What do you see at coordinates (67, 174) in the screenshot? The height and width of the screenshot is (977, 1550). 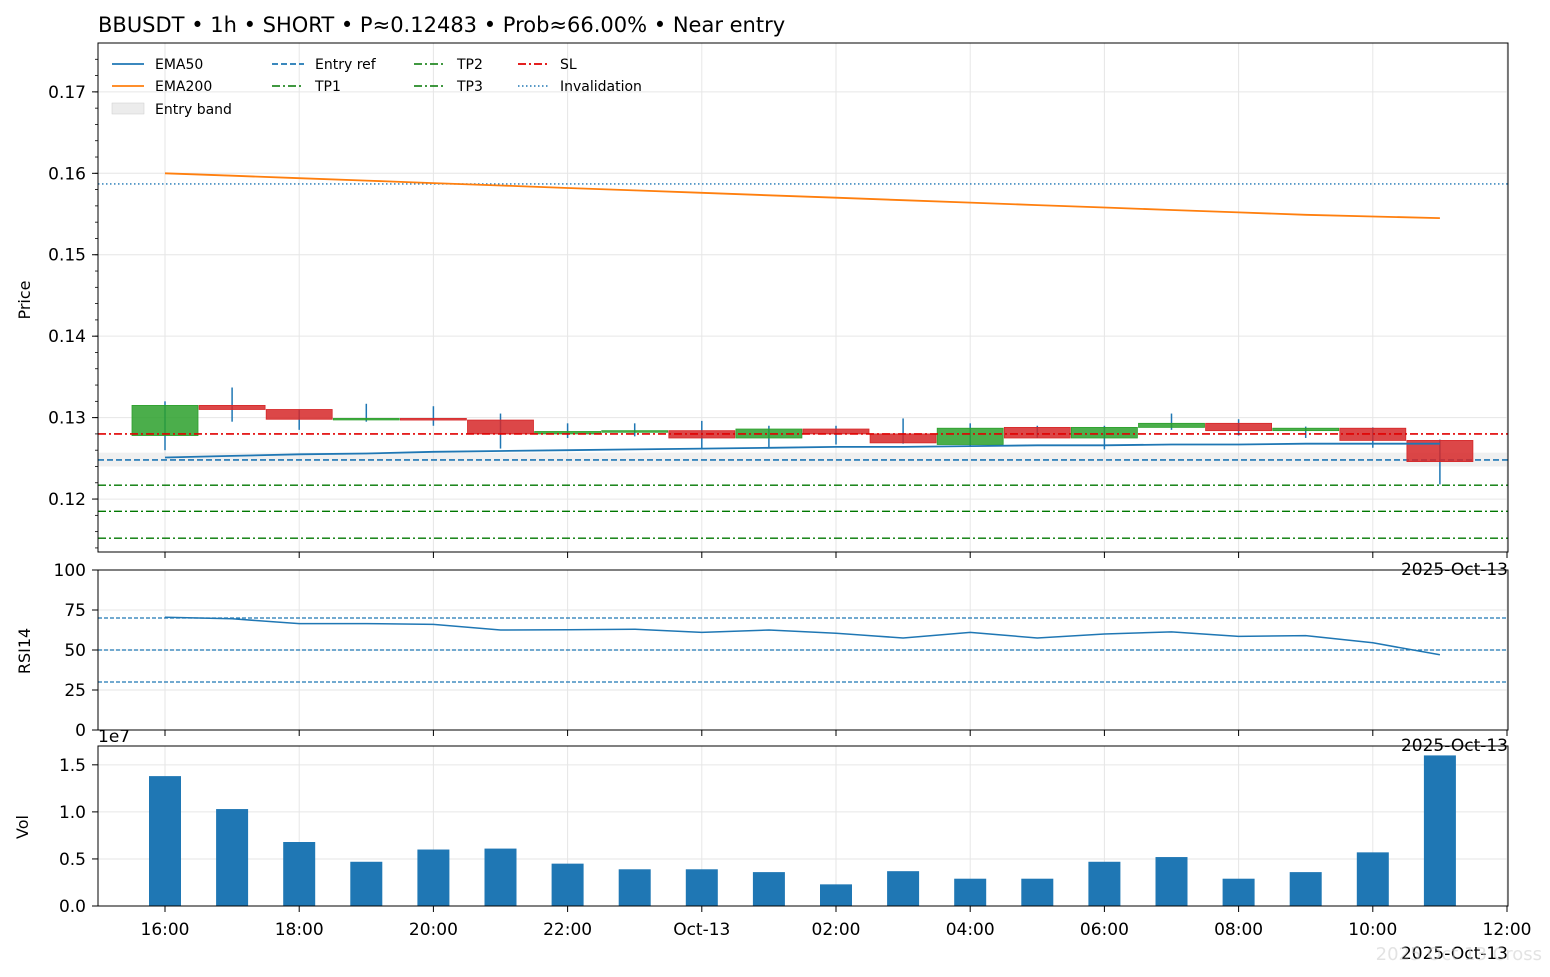 I see `price-ytick-label-4: 0.16` at bounding box center [67, 174].